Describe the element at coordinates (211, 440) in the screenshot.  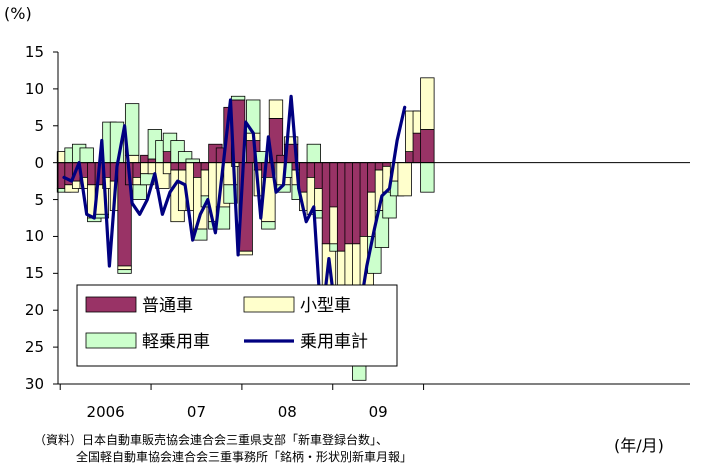
I see `source-note-line-1: （資料）日本自動車販売協会連合会三重県支部「新車登録台数」、` at that location.